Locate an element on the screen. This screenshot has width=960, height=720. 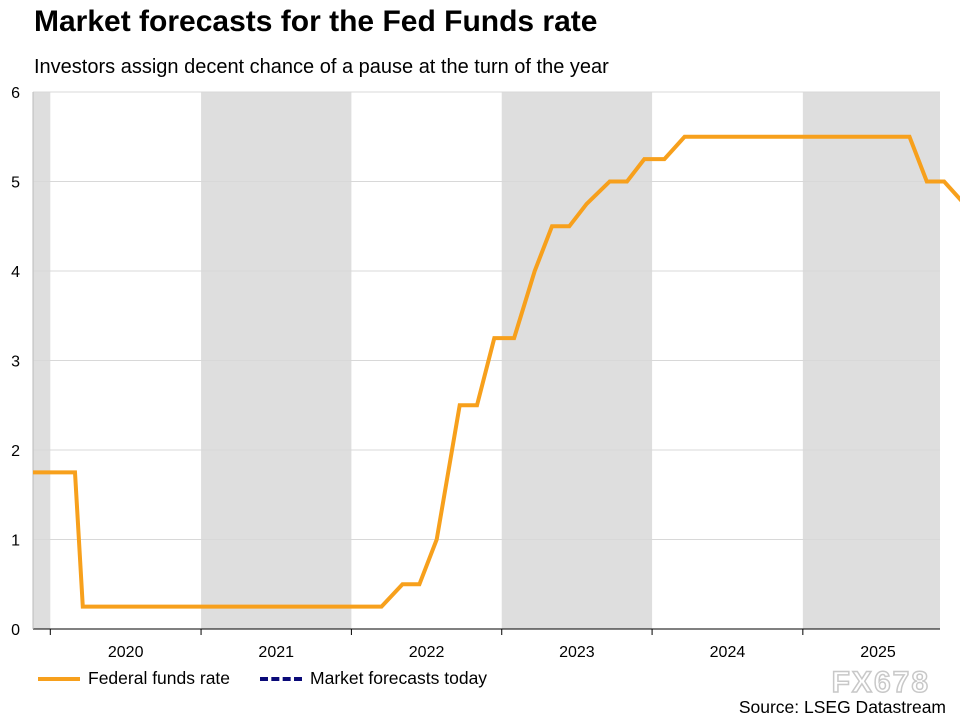
x-tick-label: 2020 is located at coordinates (126, 652).